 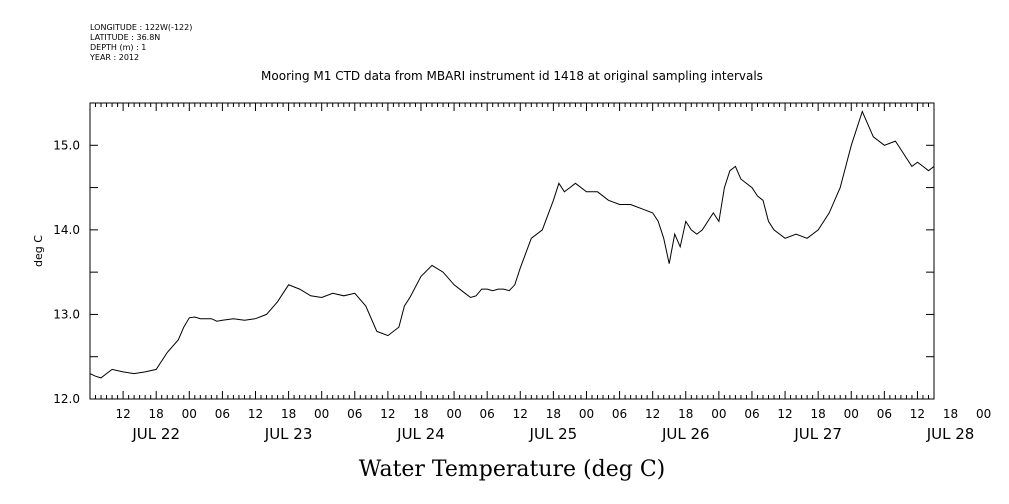 What do you see at coordinates (512, 469) in the screenshot?
I see `x-axis-label: Water Temperature (deg C)` at bounding box center [512, 469].